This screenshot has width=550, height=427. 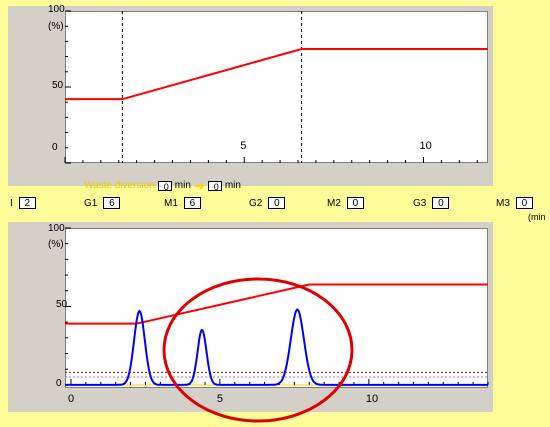 I want to click on top-x-tick-label: 10, so click(x=425, y=146).